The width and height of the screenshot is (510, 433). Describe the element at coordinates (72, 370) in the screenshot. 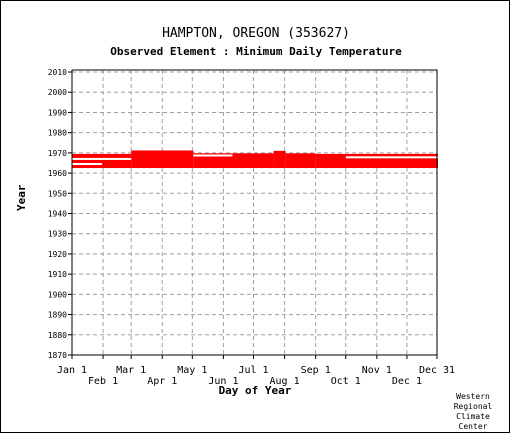

I see `x-tick-label: Jan 1` at that location.